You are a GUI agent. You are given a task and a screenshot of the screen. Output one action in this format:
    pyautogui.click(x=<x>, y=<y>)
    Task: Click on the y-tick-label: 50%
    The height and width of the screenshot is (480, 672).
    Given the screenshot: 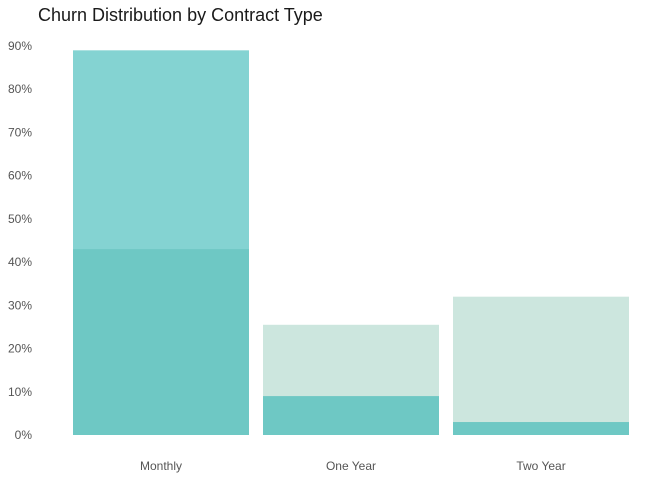 What is the action you would take?
    pyautogui.click(x=20, y=219)
    